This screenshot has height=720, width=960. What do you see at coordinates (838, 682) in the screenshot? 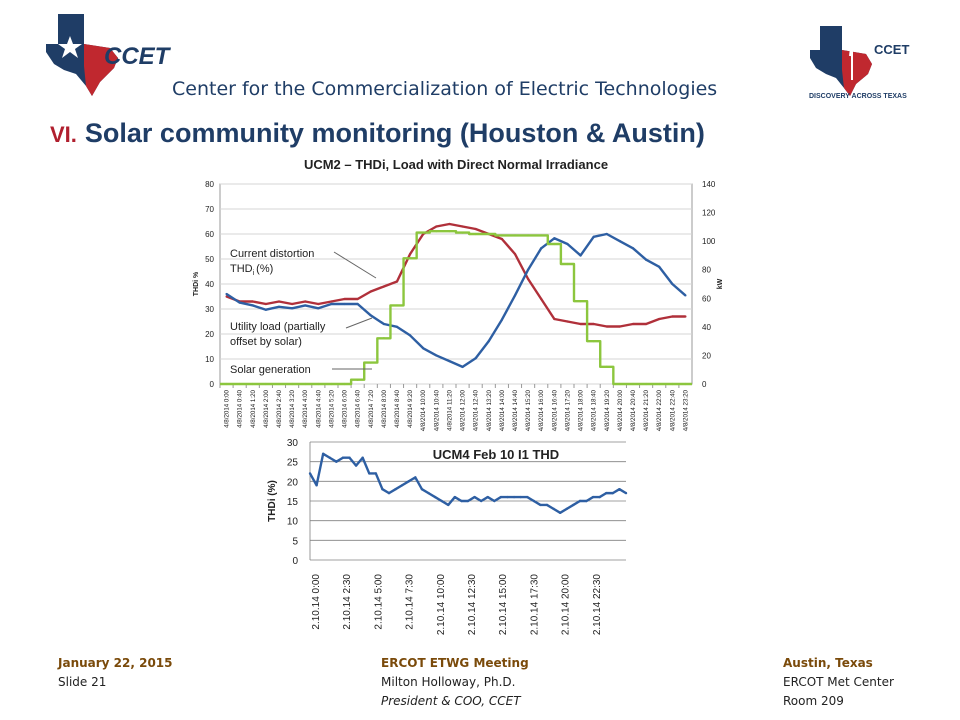
I see `footer-place: ERCOT Met Center` at bounding box center [838, 682].